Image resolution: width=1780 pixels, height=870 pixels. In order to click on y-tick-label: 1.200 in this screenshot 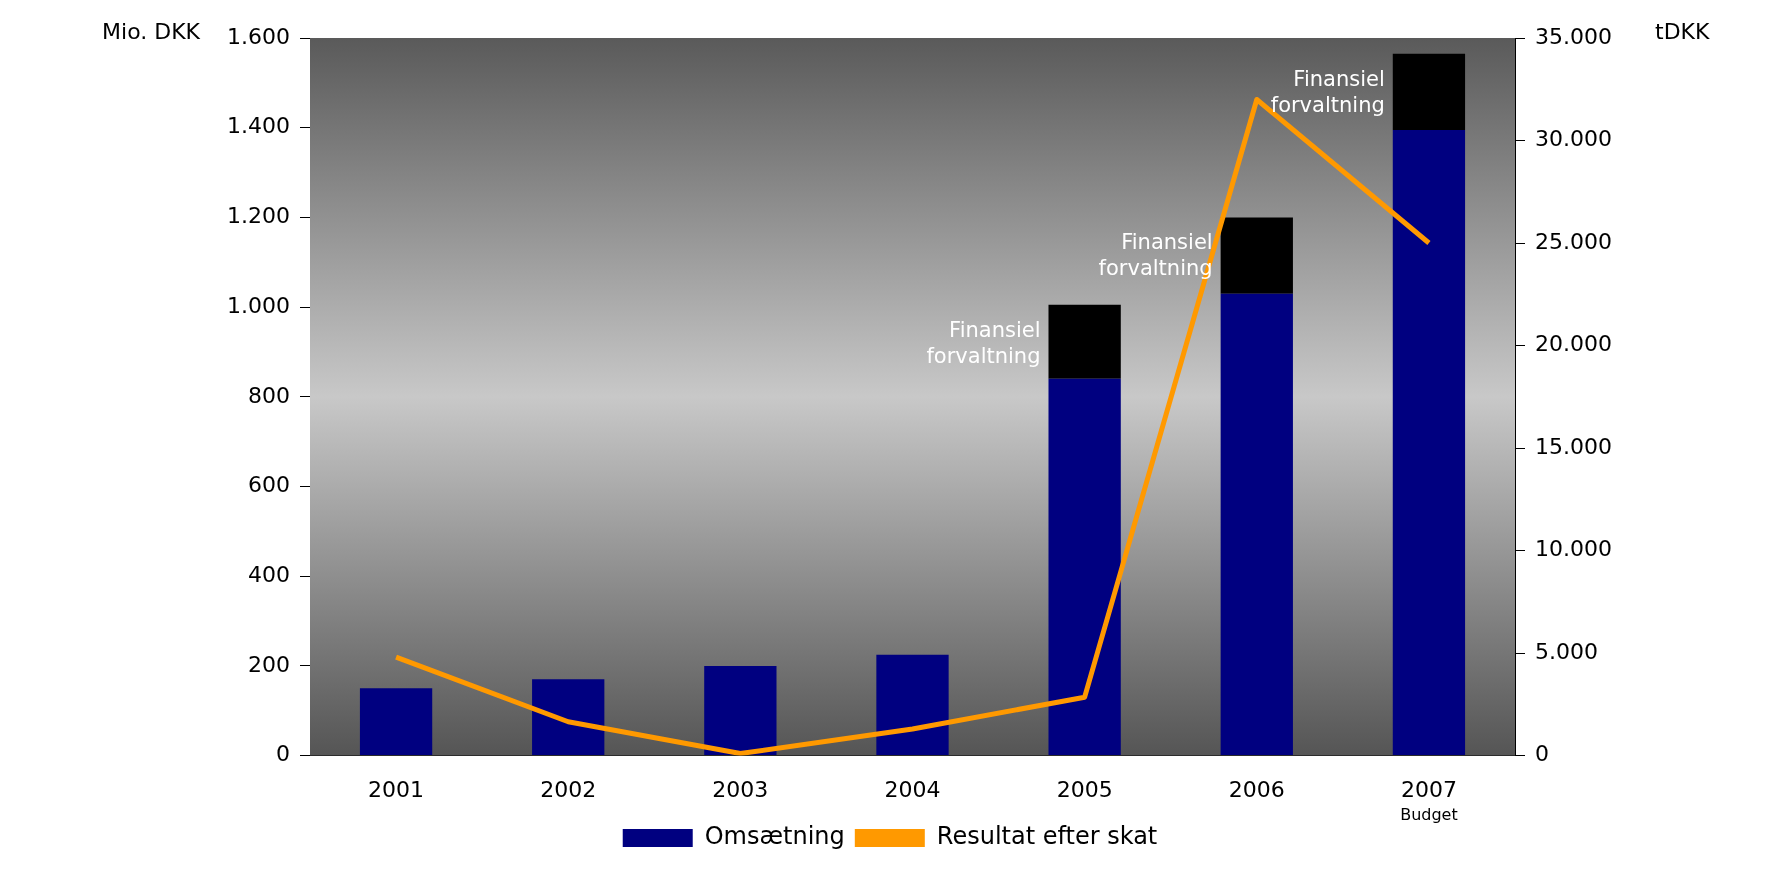, I will do `click(258, 216)`.